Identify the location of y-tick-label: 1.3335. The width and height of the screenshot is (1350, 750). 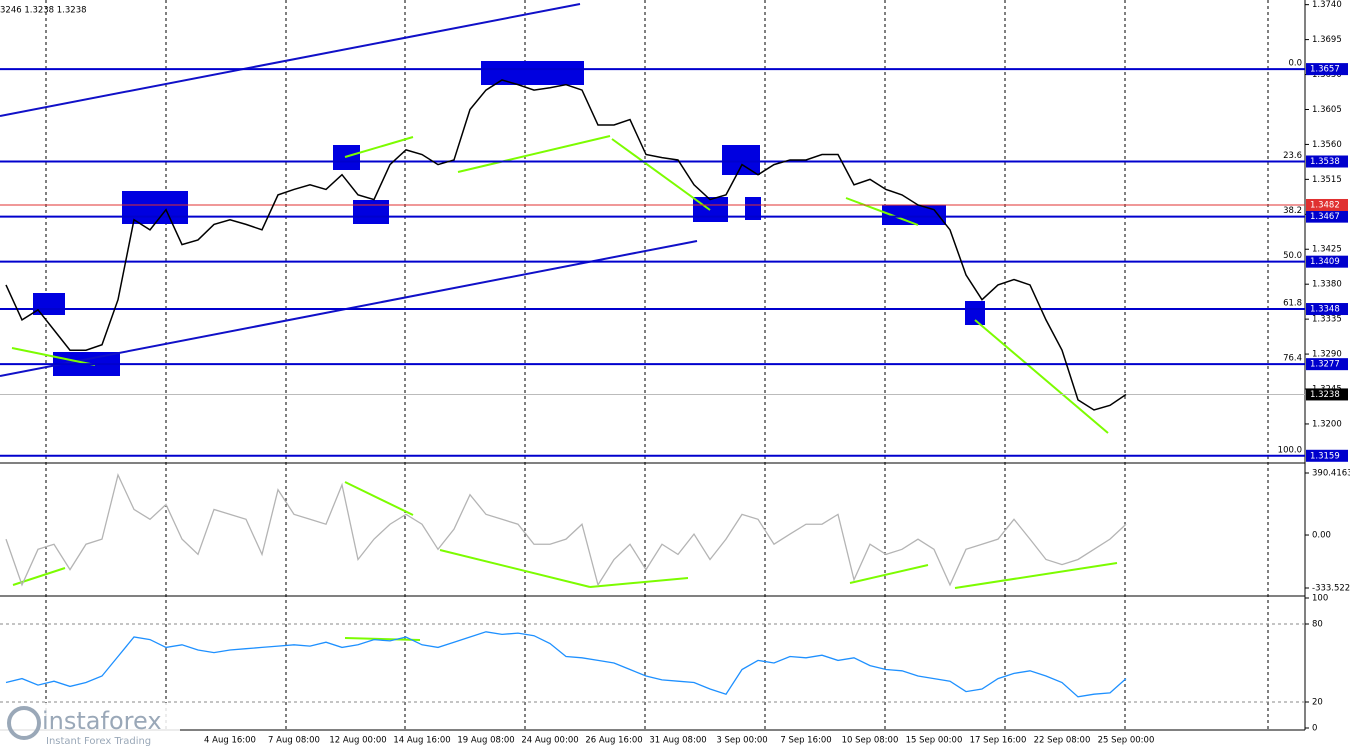
(1327, 320).